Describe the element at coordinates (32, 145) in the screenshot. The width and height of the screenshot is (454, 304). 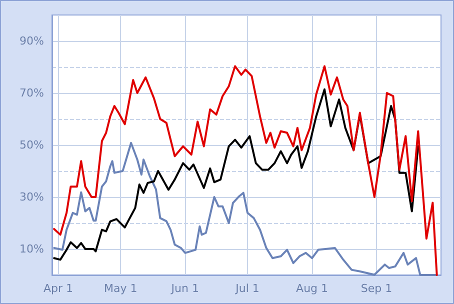
I see `y-tick-label: 50%` at that location.